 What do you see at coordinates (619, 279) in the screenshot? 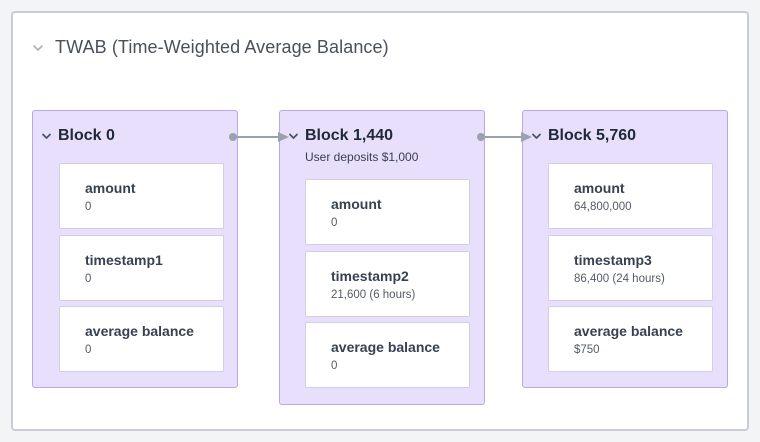
I see `field-value: 86,400 (24 hours)` at bounding box center [619, 279].